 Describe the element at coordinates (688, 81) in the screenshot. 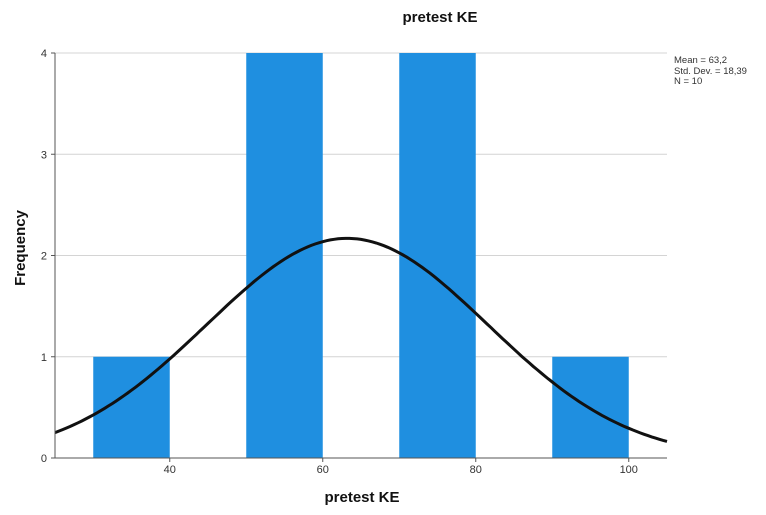

I see `stats-n: N = 10` at that location.